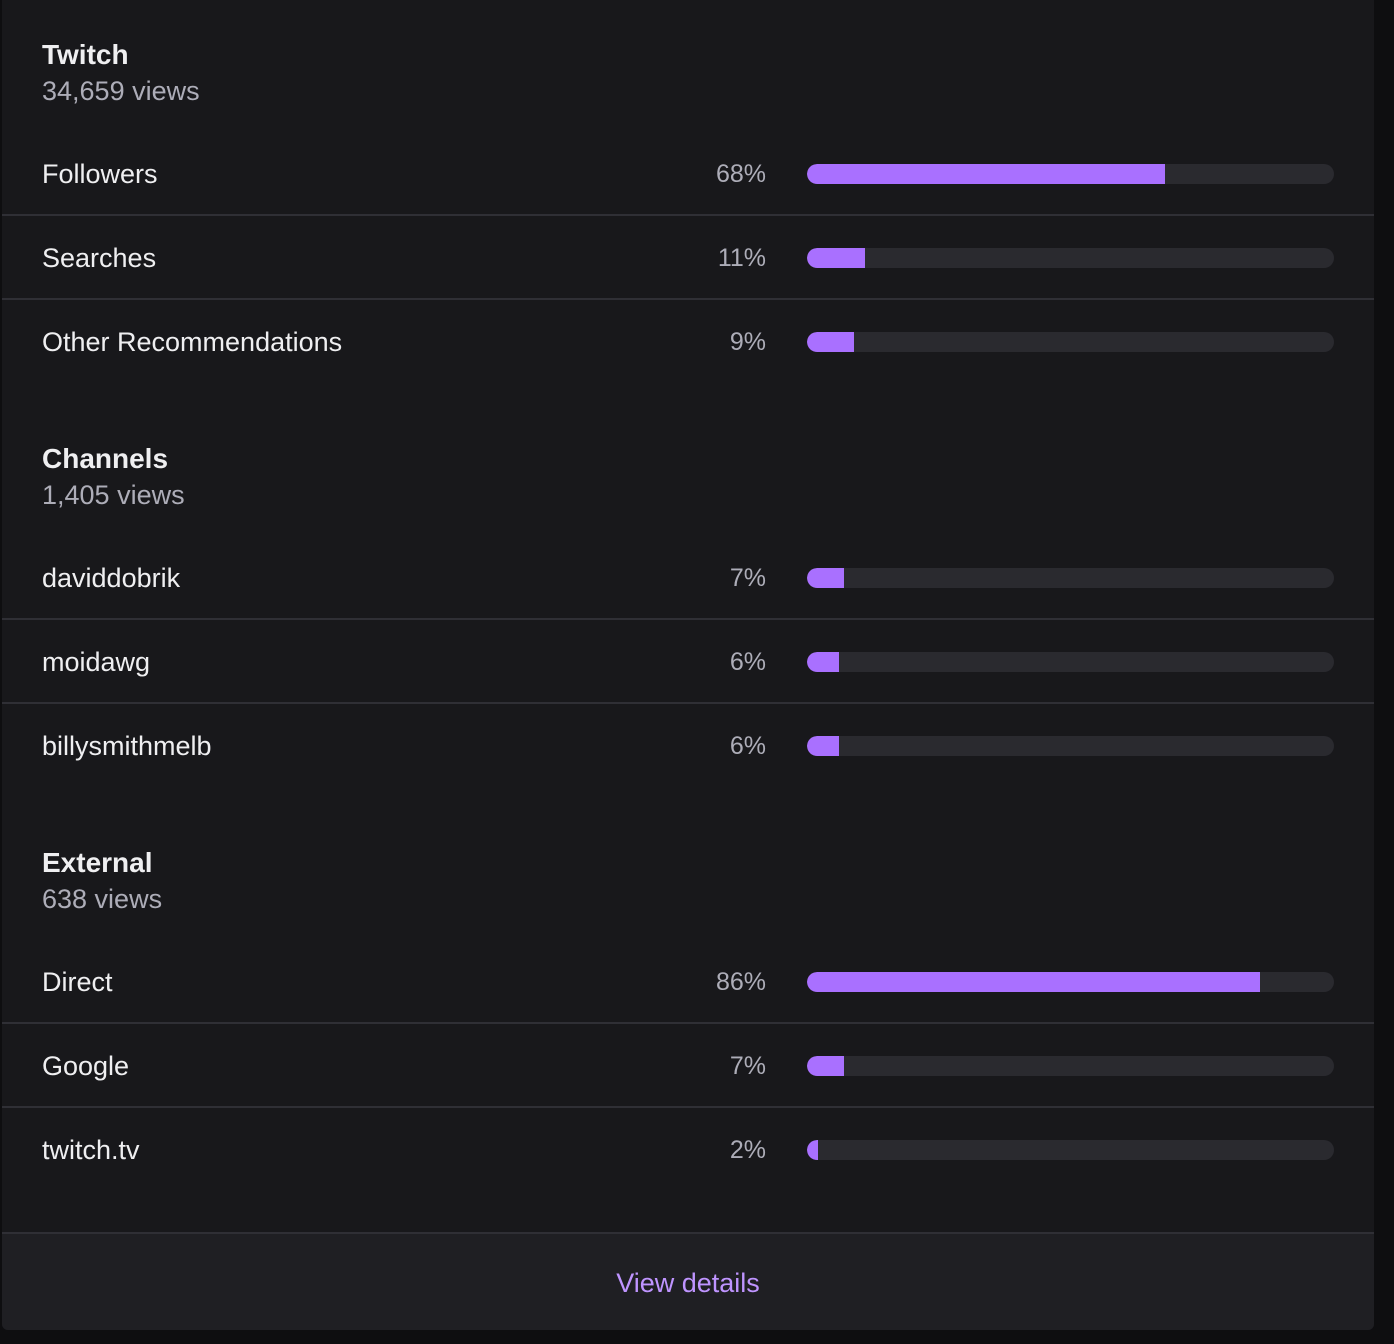  Describe the element at coordinates (77, 982) in the screenshot. I see `referral-label: Direct` at that location.